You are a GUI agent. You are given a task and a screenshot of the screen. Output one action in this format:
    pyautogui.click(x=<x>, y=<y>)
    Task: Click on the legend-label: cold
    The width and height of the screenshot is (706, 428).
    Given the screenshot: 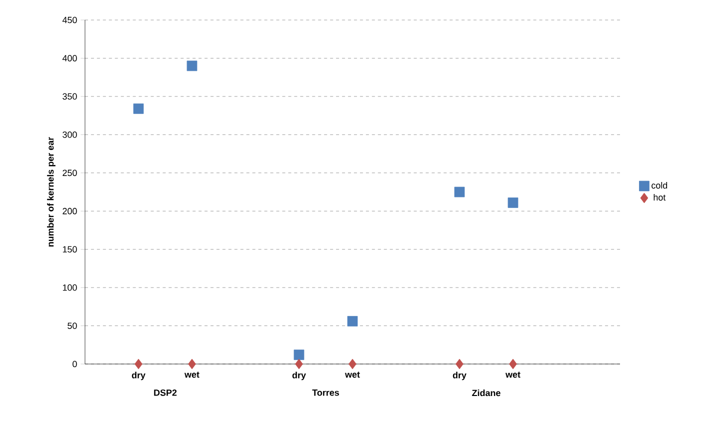 What is the action you would take?
    pyautogui.click(x=660, y=185)
    